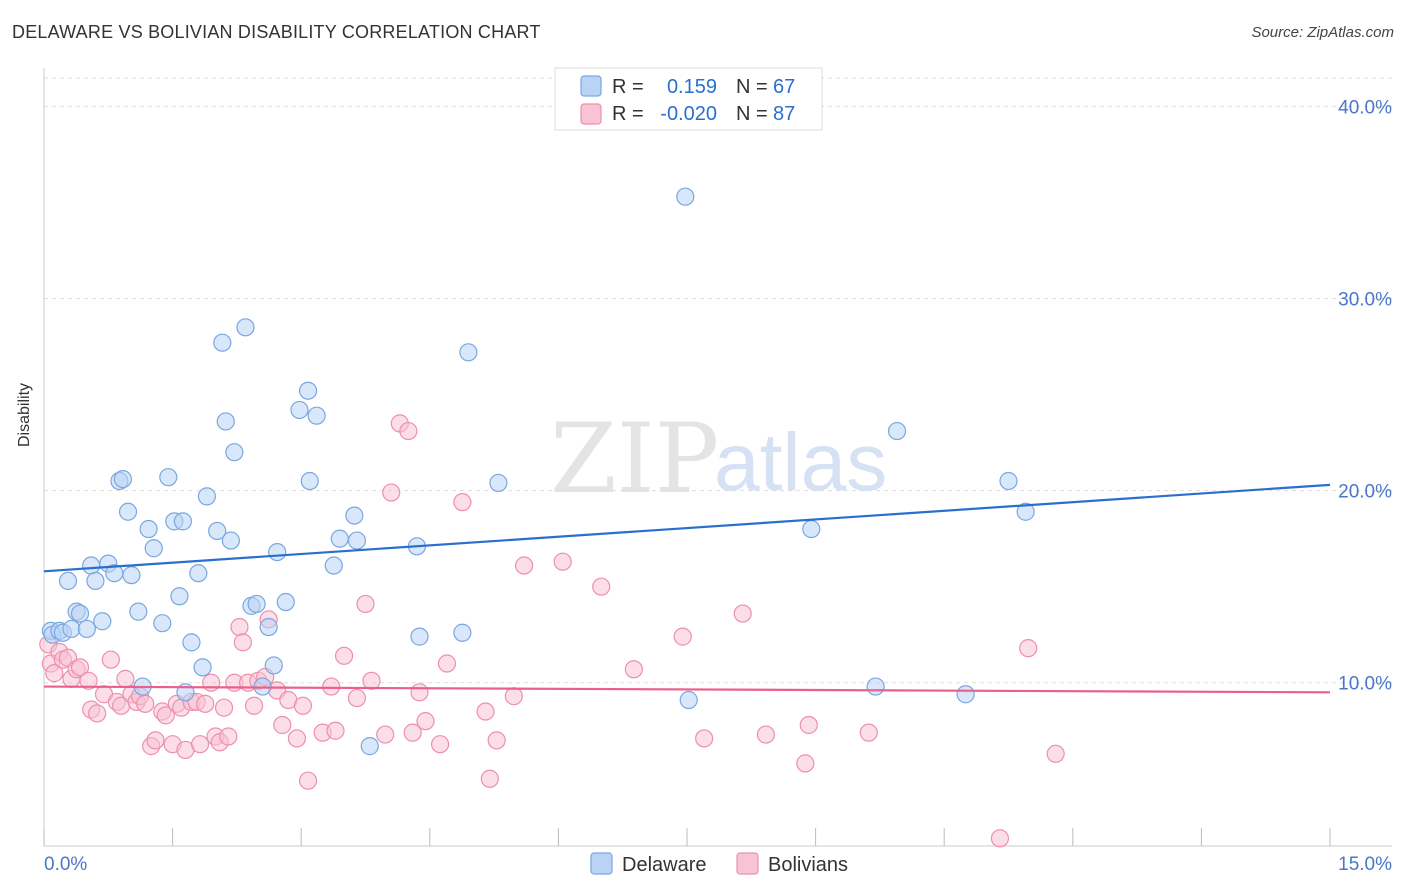 Image resolution: width=1406 pixels, height=892 pixels. I want to click on legend-r-value-bolivians: -0.020, so click(688, 114).